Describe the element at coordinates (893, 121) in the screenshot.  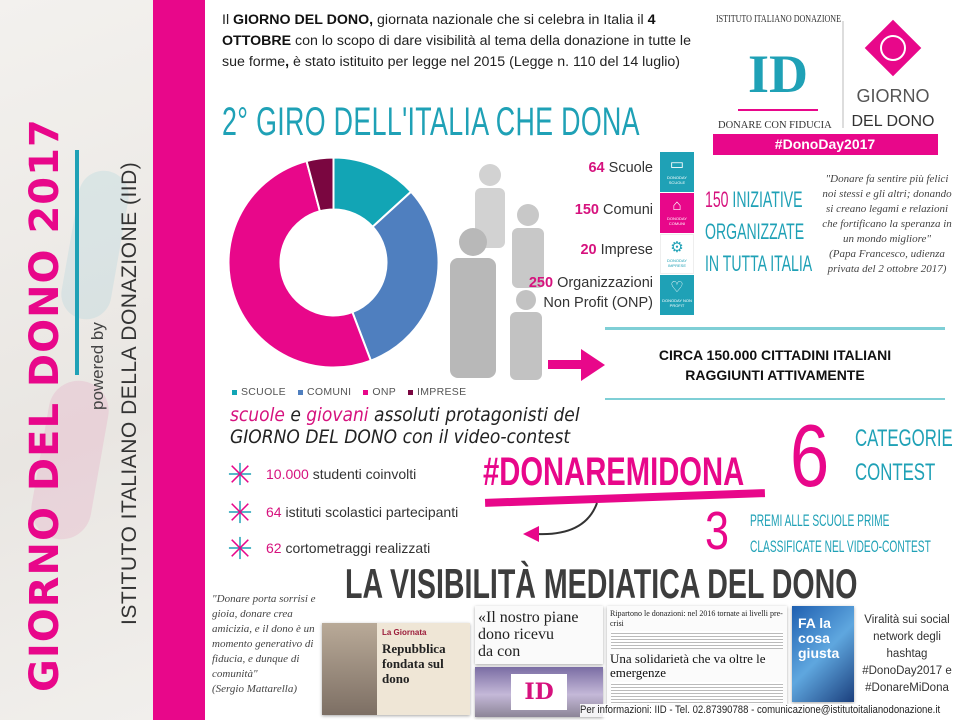
I see `gdd-logo-line2: DEL DONO` at that location.